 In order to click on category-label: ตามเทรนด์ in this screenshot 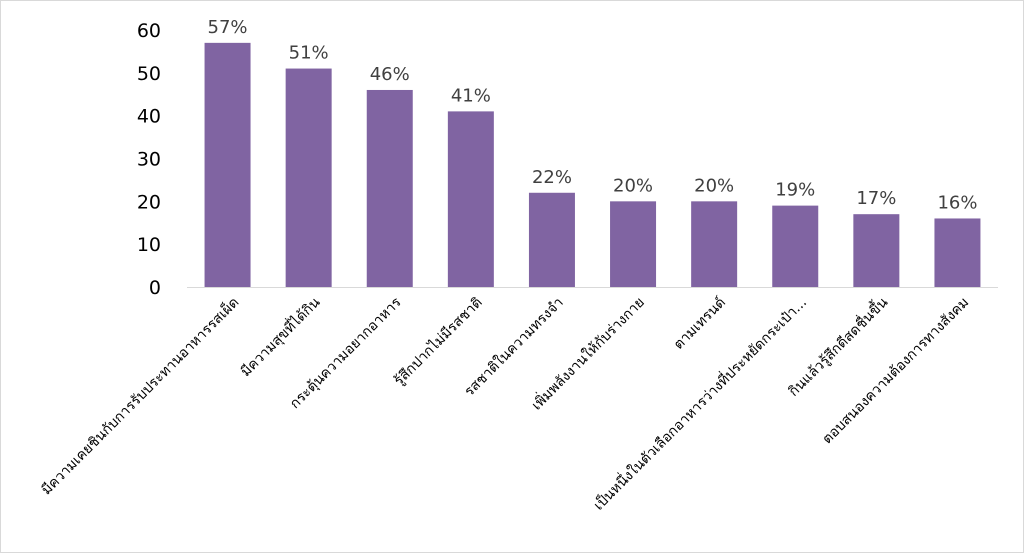, I will do `click(699, 323)`.